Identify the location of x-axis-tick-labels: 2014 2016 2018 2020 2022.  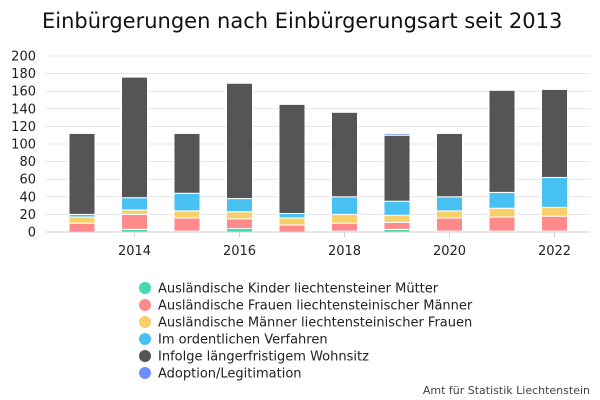
(344, 245).